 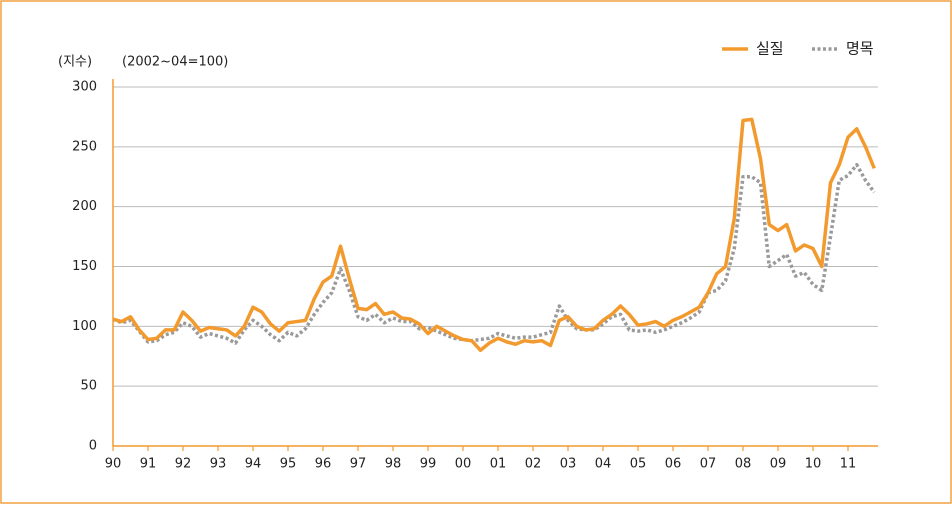 I want to click on x-tick-label: 97, so click(x=358, y=464).